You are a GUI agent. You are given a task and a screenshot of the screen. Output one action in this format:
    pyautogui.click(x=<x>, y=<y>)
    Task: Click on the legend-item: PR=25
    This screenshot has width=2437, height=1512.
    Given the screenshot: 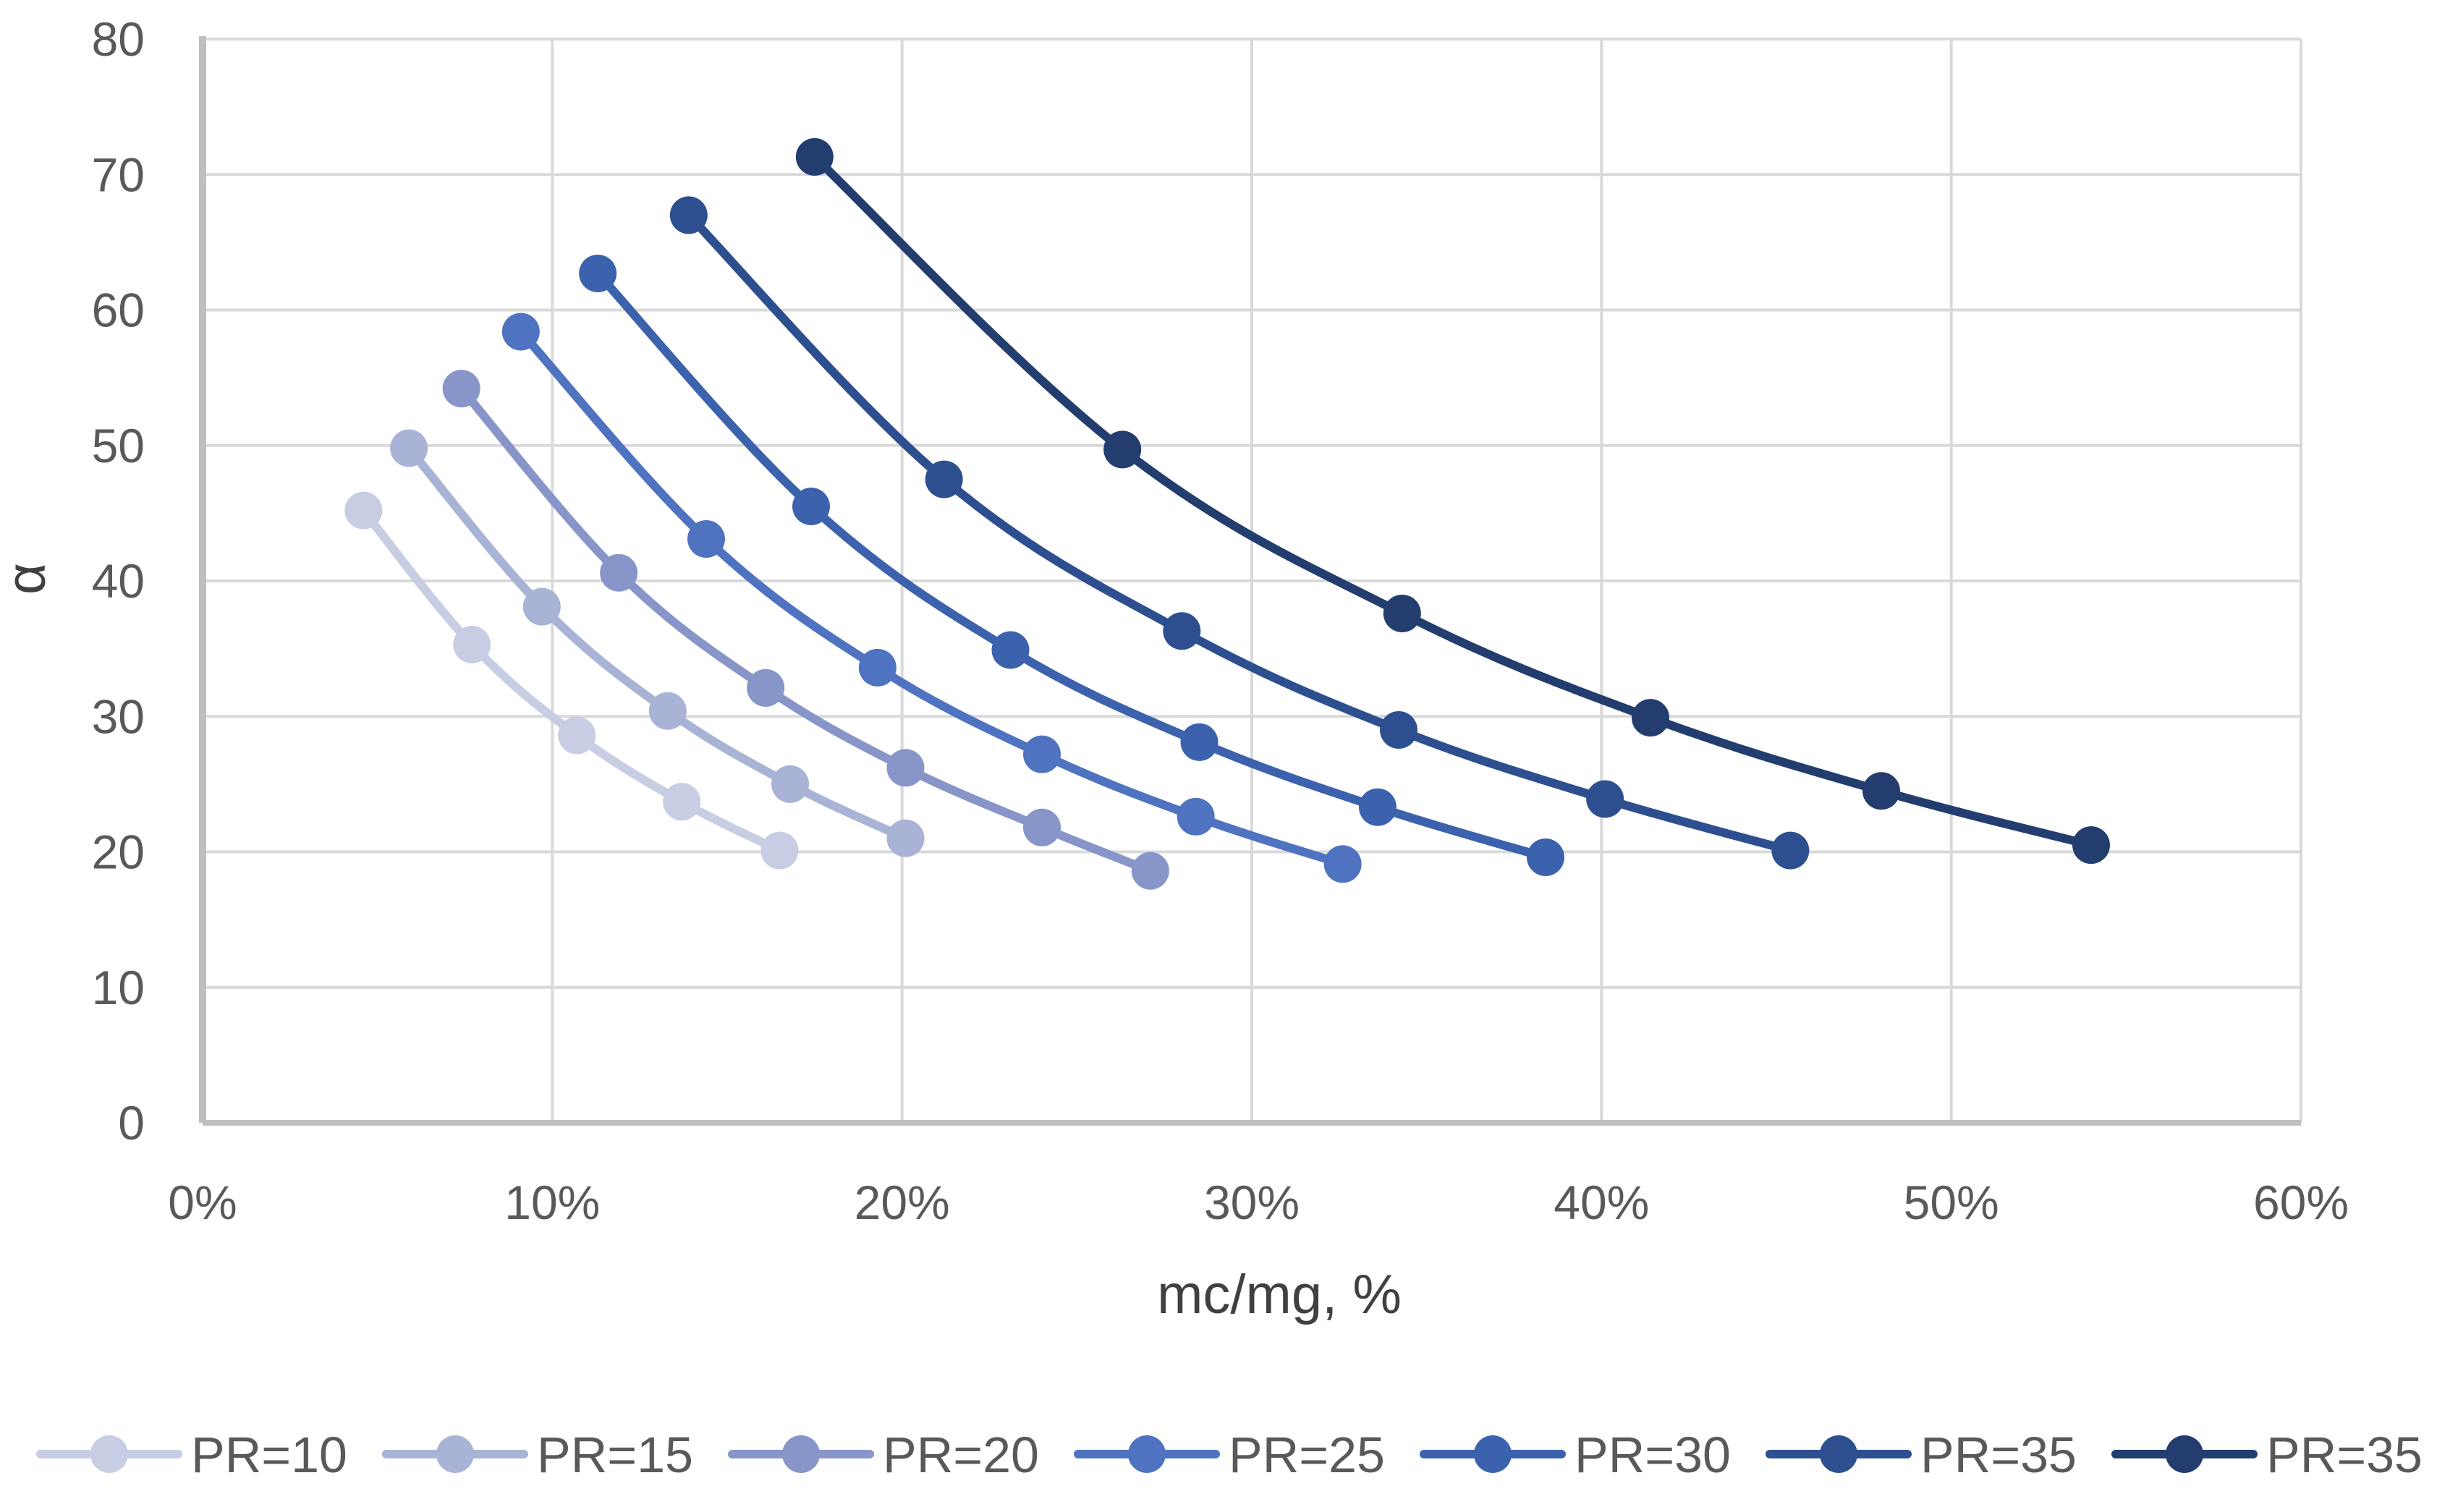 What is the action you would take?
    pyautogui.click(x=1229, y=1455)
    